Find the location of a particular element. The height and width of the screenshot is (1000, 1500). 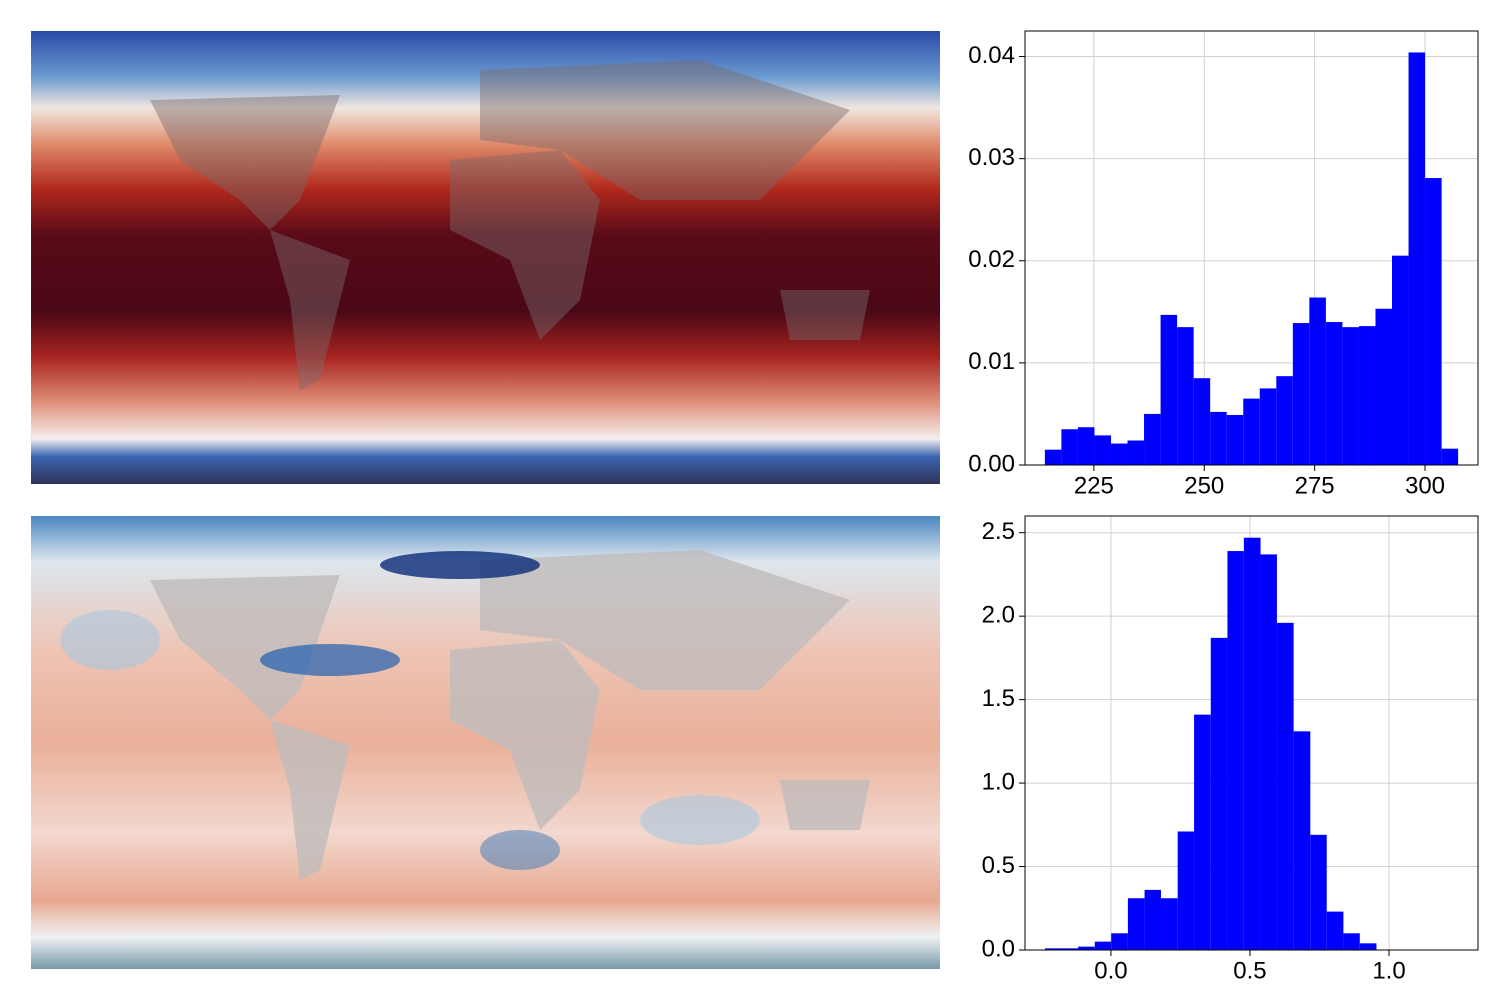

x-tick-label: 225 is located at coordinates (1094, 485).